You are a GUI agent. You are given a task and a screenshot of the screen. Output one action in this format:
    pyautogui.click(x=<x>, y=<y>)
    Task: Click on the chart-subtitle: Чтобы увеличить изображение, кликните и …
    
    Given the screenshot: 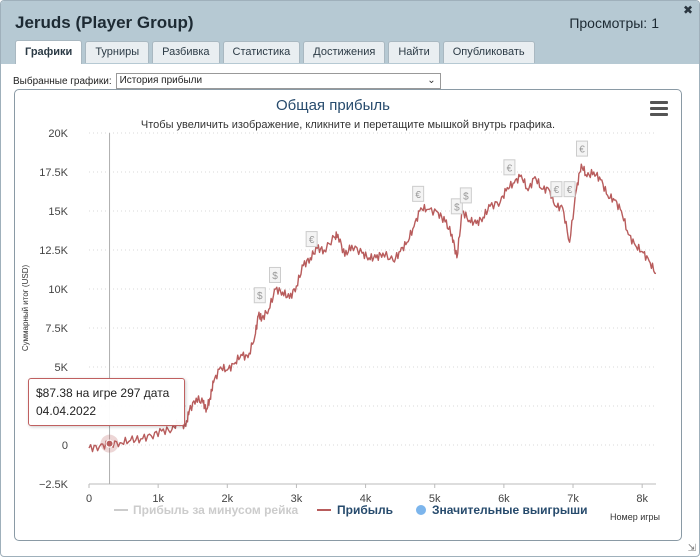 What is the action you would take?
    pyautogui.click(x=348, y=125)
    